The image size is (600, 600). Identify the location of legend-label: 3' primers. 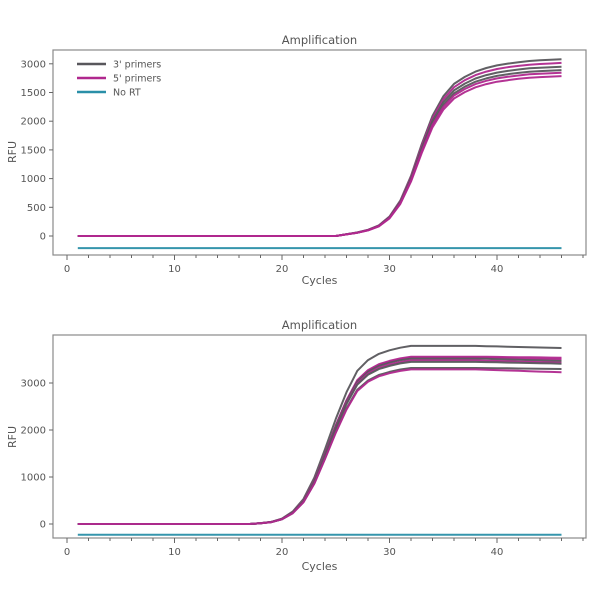
(137, 65).